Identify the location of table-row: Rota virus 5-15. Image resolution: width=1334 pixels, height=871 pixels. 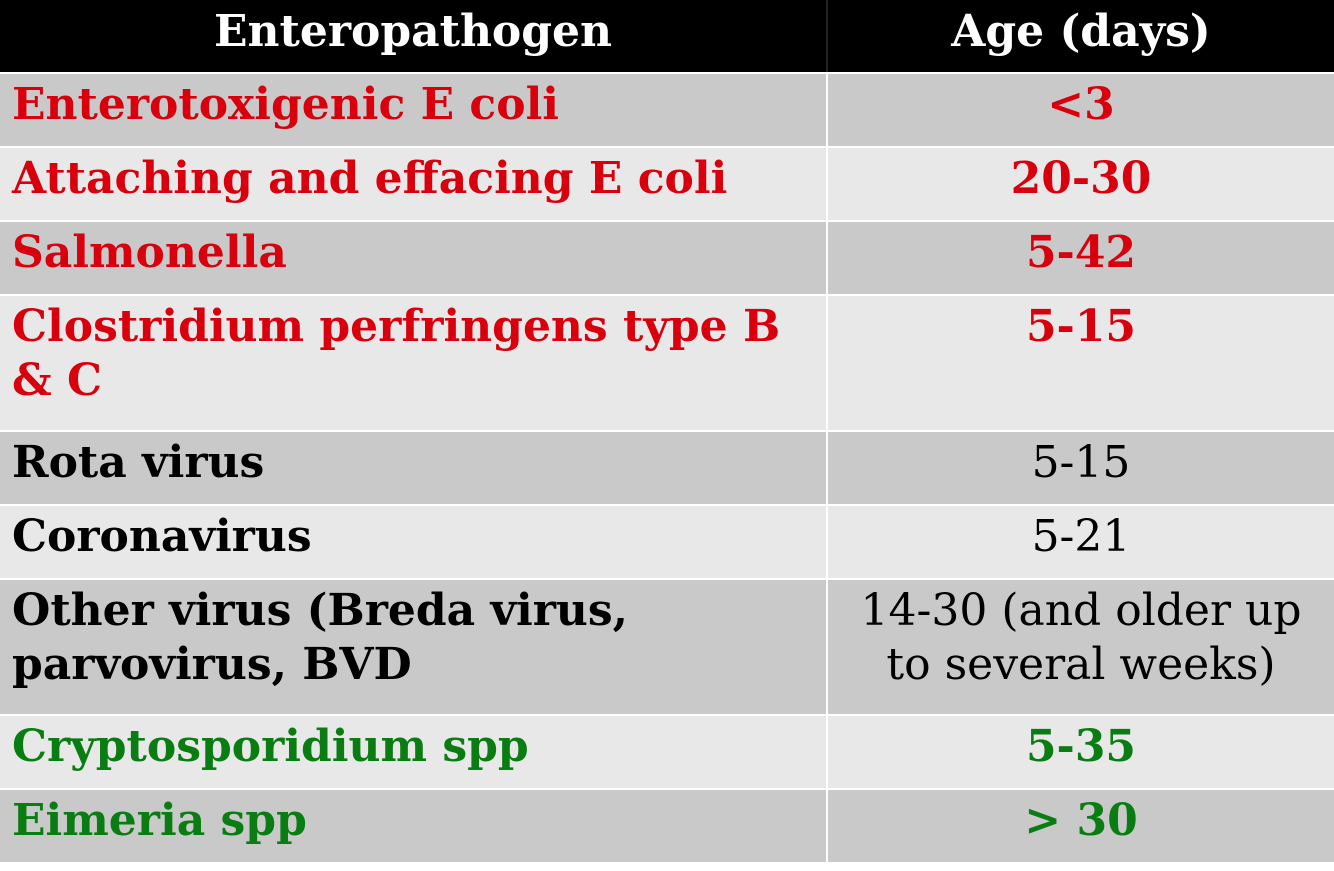
(667, 469).